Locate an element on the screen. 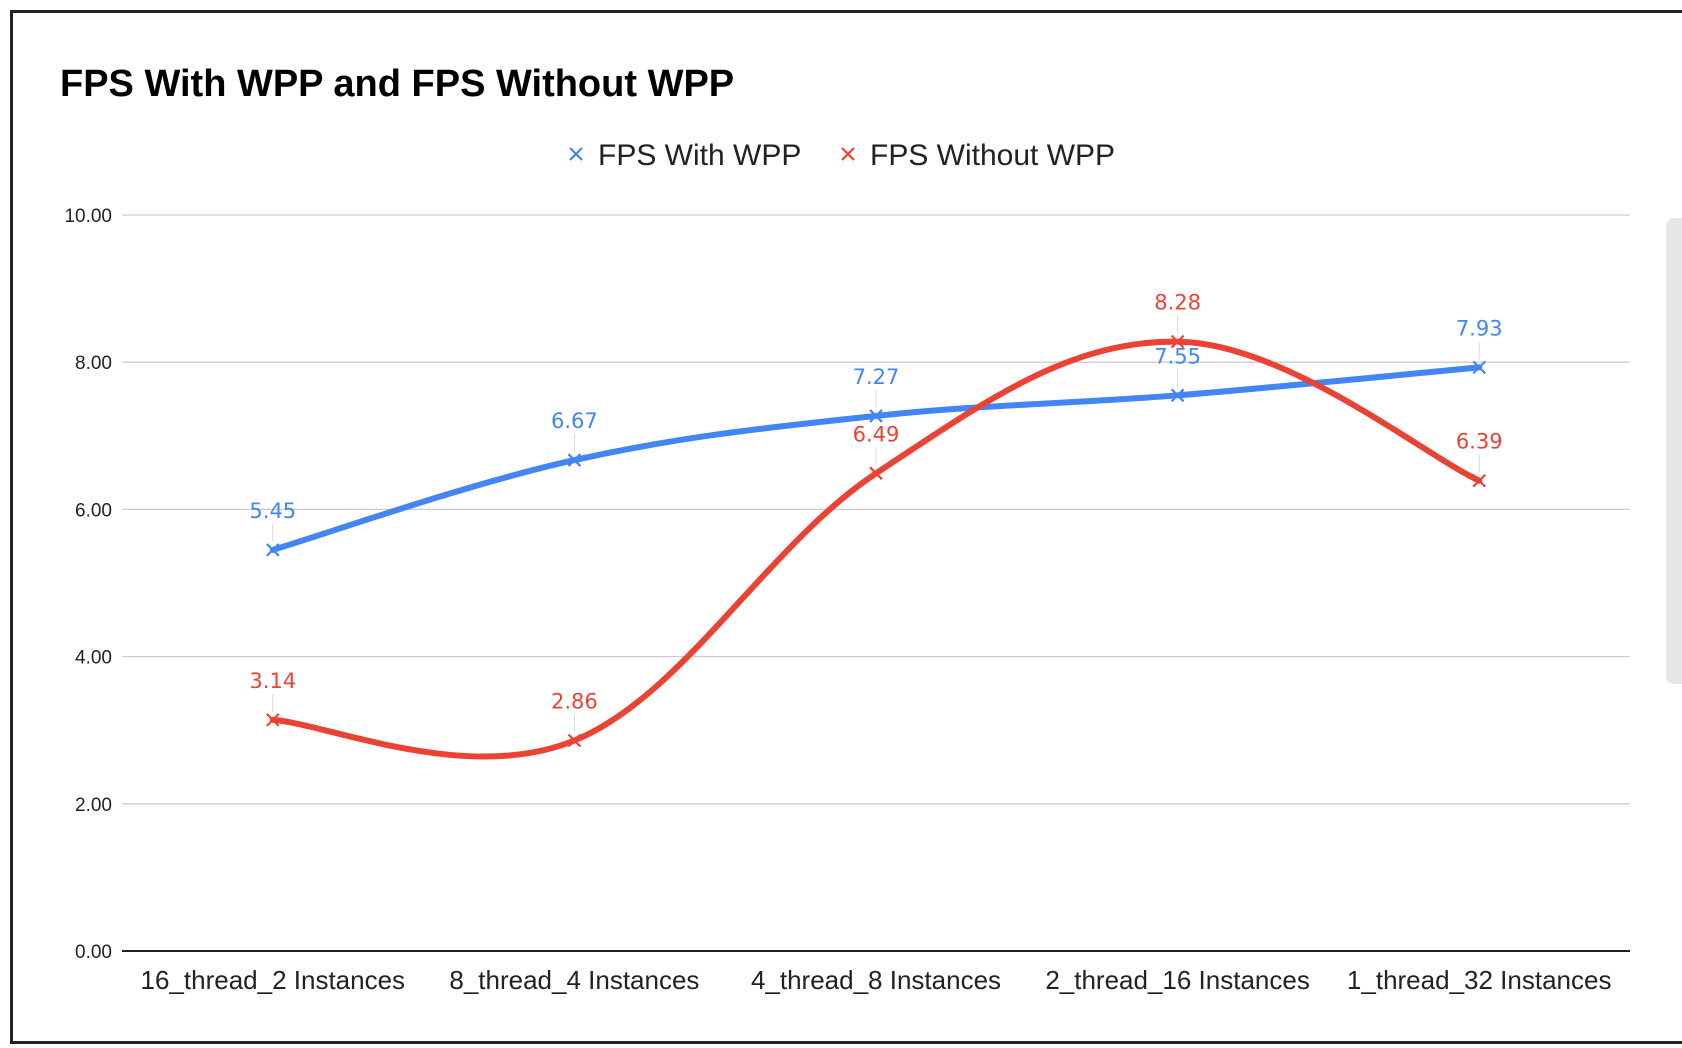 The image size is (1682, 1048). x-tick-label: 16_thread_2 Instances is located at coordinates (273, 980).